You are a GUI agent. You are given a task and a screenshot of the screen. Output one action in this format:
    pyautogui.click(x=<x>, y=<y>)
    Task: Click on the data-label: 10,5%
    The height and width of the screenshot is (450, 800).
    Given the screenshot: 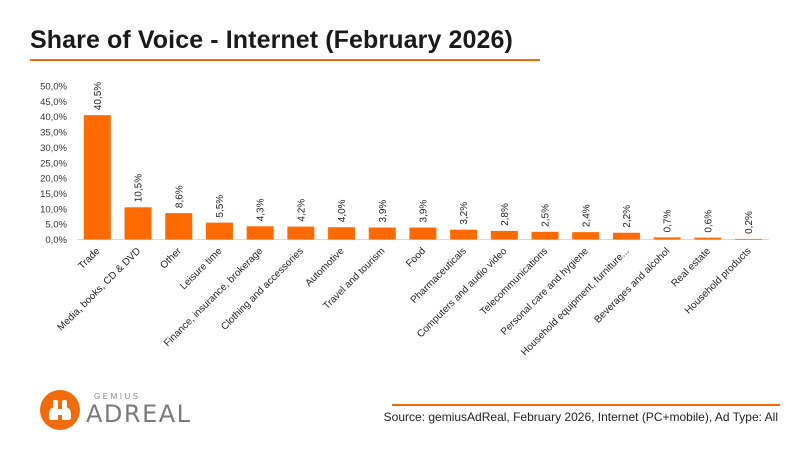 What is the action you would take?
    pyautogui.click(x=139, y=188)
    